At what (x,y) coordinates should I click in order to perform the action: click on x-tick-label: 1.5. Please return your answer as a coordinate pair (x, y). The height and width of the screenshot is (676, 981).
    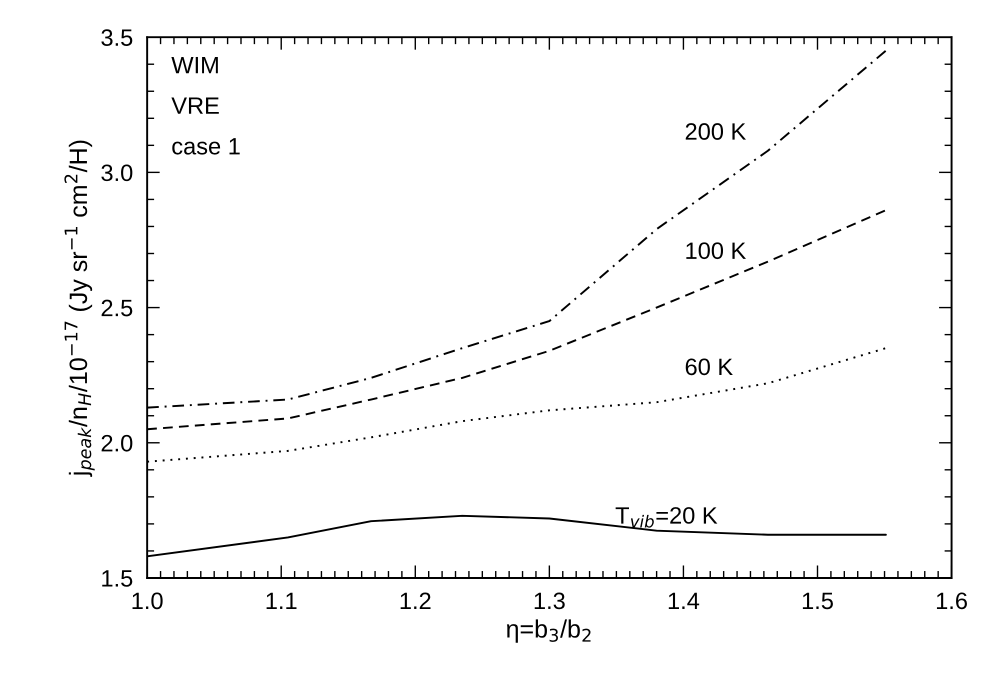
    Looking at the image, I should click on (817, 601).